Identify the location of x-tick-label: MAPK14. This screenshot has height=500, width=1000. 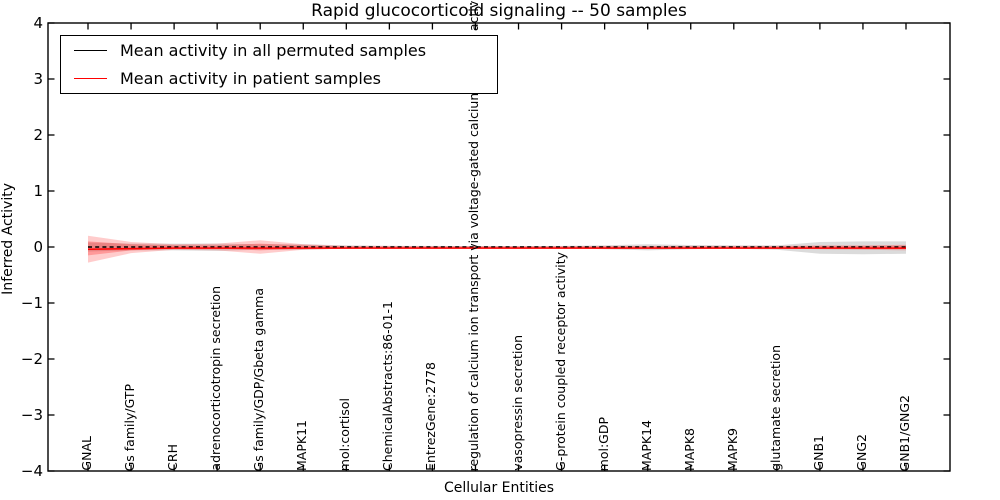
(646, 445).